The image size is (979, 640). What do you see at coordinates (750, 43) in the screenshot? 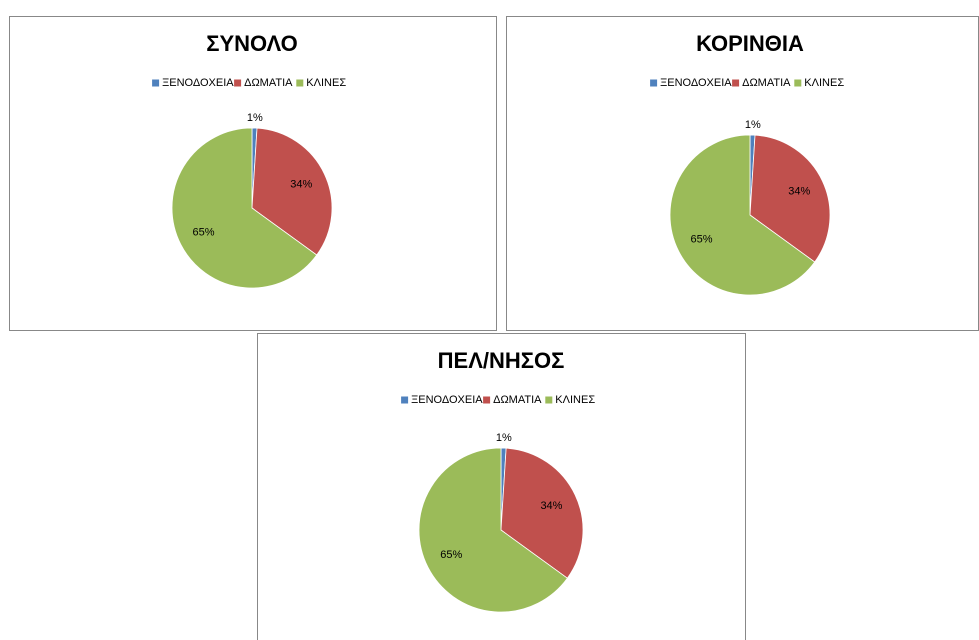
I see `chart-title: ΚΟΡΙΝΘΙΑ` at bounding box center [750, 43].